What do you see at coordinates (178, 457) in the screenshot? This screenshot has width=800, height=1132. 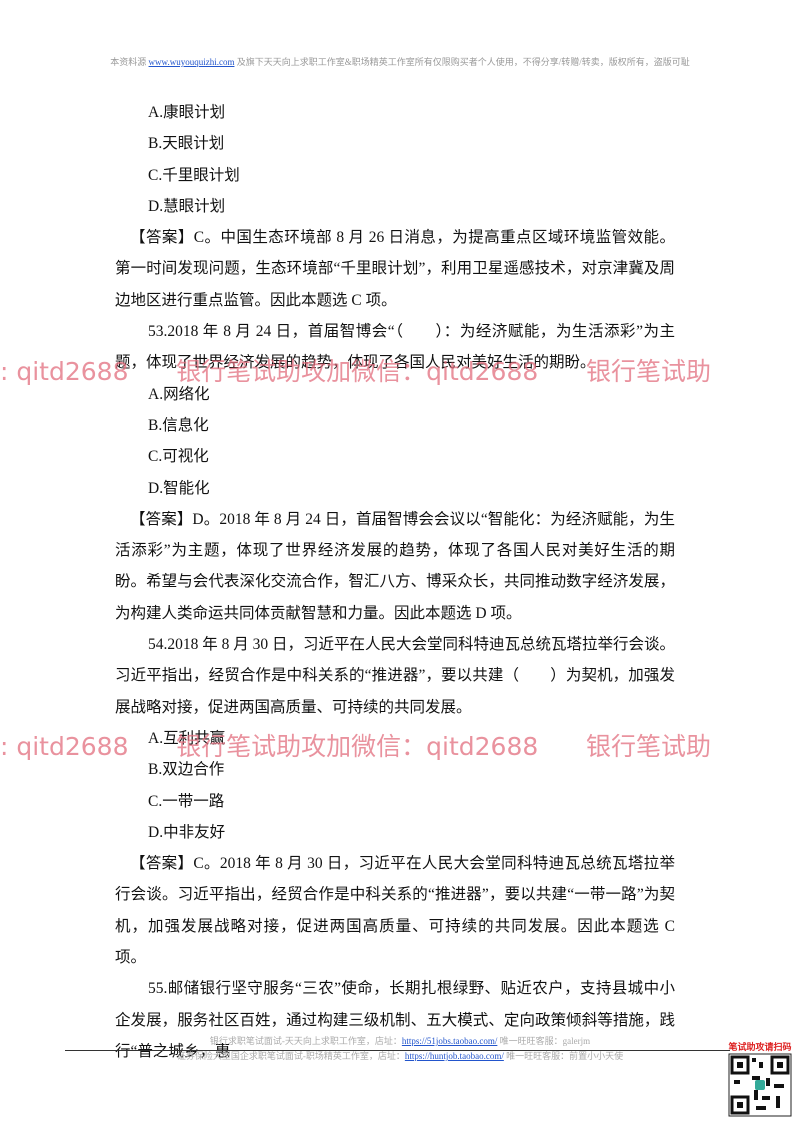 I see `option: C.可视化` at bounding box center [178, 457].